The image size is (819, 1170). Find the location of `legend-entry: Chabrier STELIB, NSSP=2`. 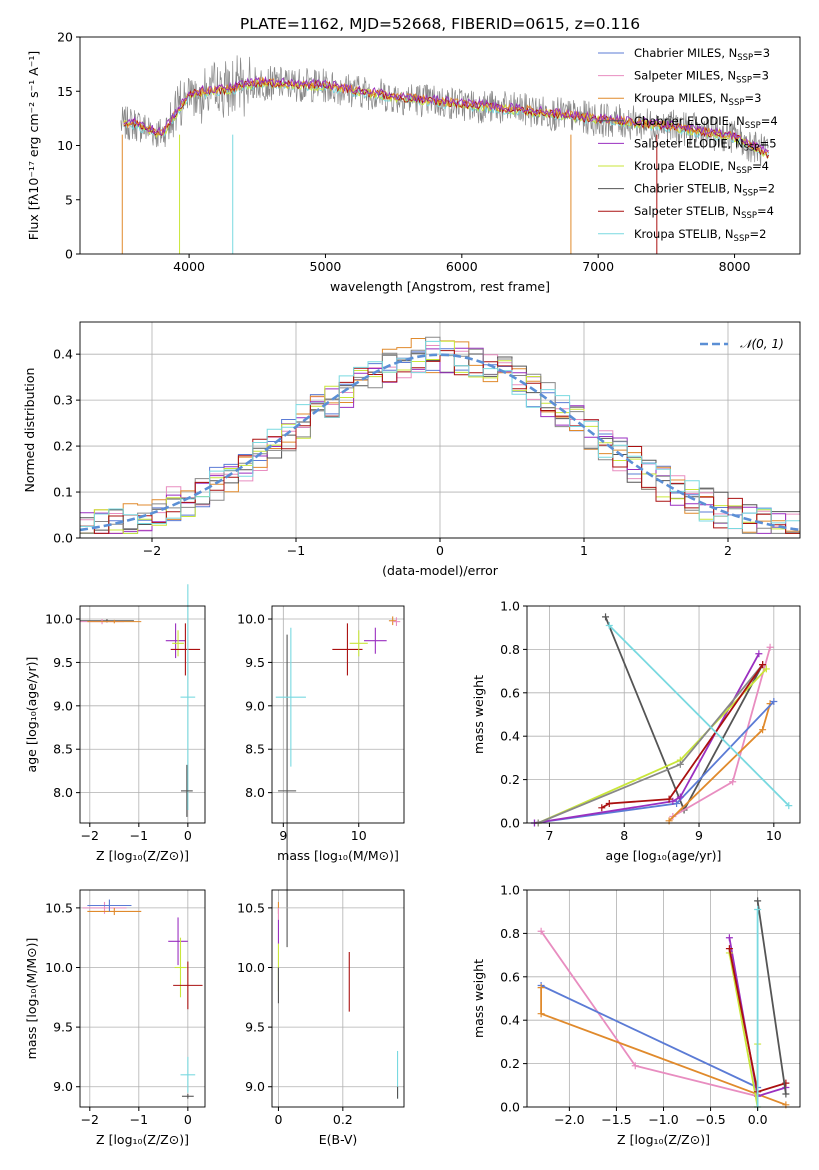

legend-entry: Chabrier STELIB, NSSP=2 is located at coordinates (704, 190).